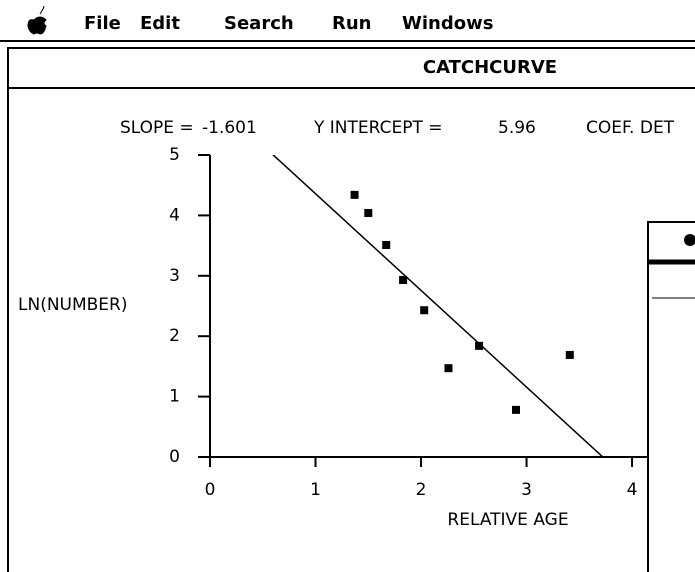 The height and width of the screenshot is (572, 695). What do you see at coordinates (315, 490) in the screenshot?
I see `x-tick-label: 1` at bounding box center [315, 490].